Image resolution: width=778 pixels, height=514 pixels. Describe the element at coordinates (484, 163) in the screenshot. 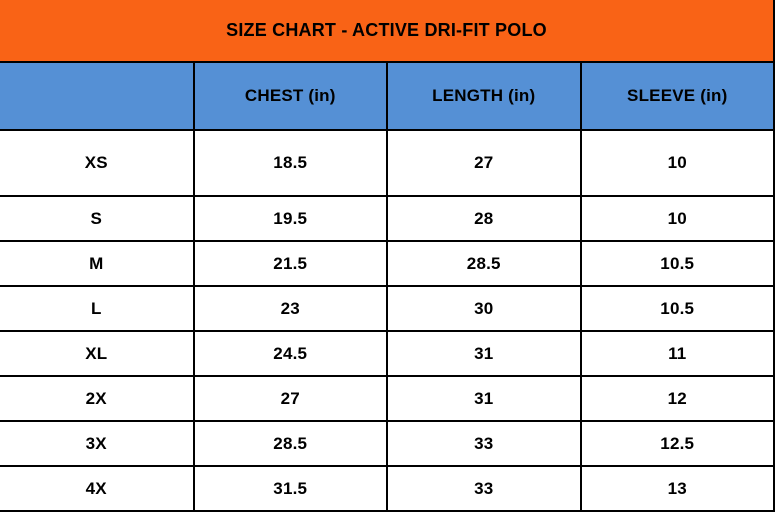

I see `length-cell: 27` at that location.